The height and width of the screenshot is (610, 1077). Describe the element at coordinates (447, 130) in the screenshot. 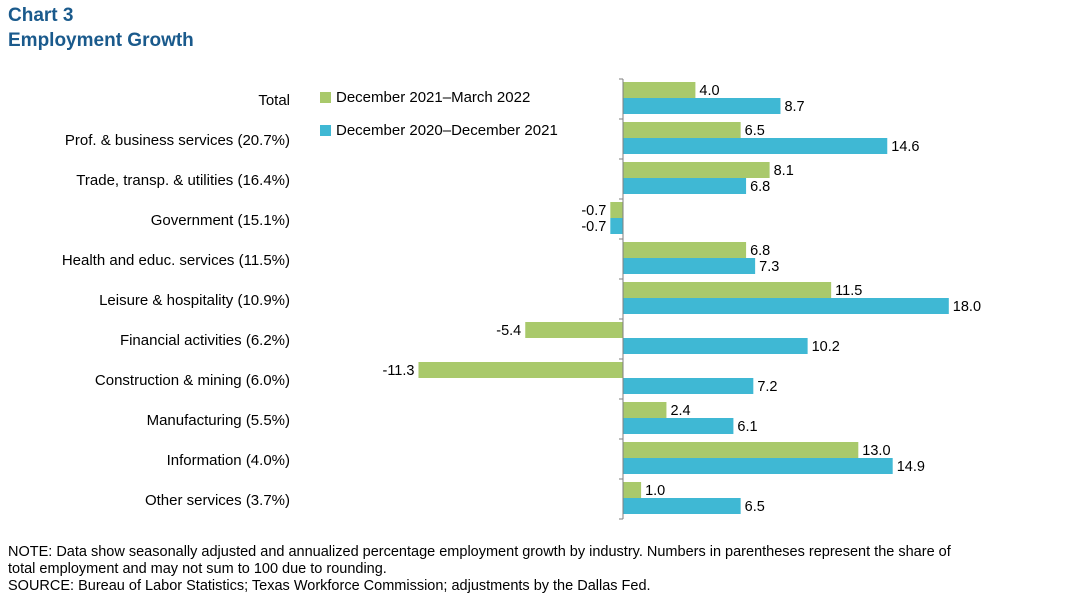

I see `legend-label-series2: December 2020–December 2021` at that location.